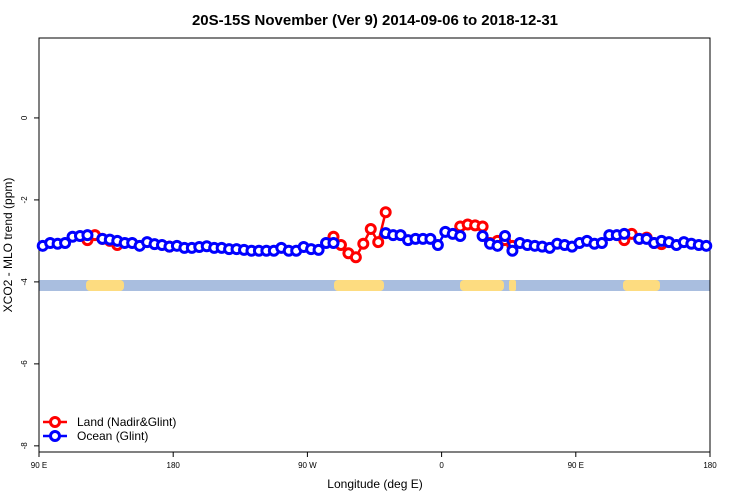 Image resolution: width=750 pixels, height=500 pixels. I want to click on y-tick-label: -2, so click(24, 200).